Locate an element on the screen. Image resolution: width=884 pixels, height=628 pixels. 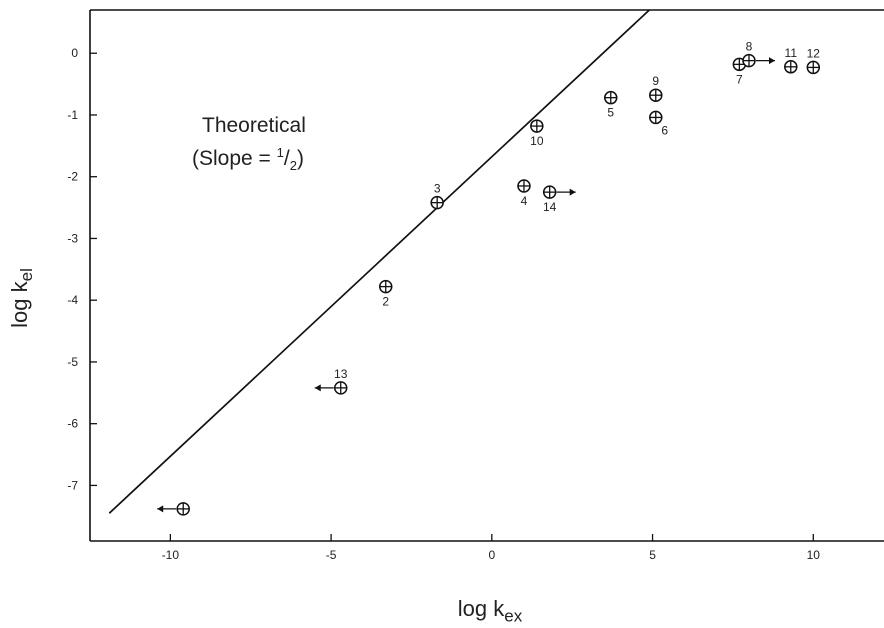
x-tick-label: -10 is located at coordinates (171, 555).